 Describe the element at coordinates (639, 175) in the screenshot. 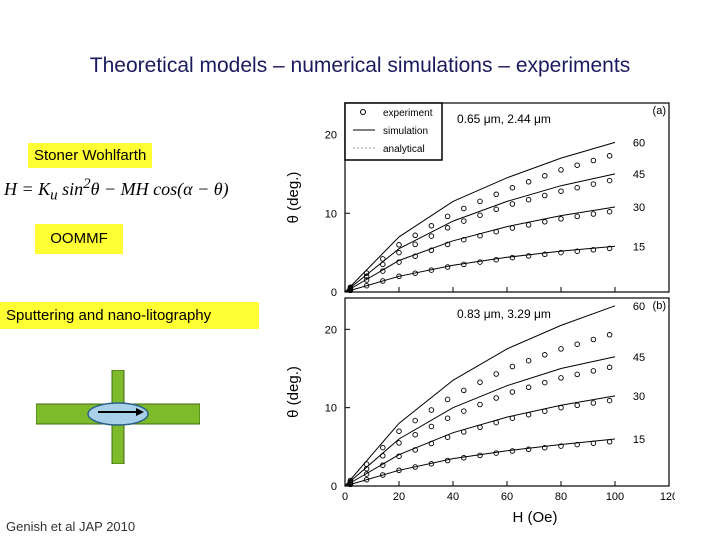

I see `series-label-45: 45` at that location.